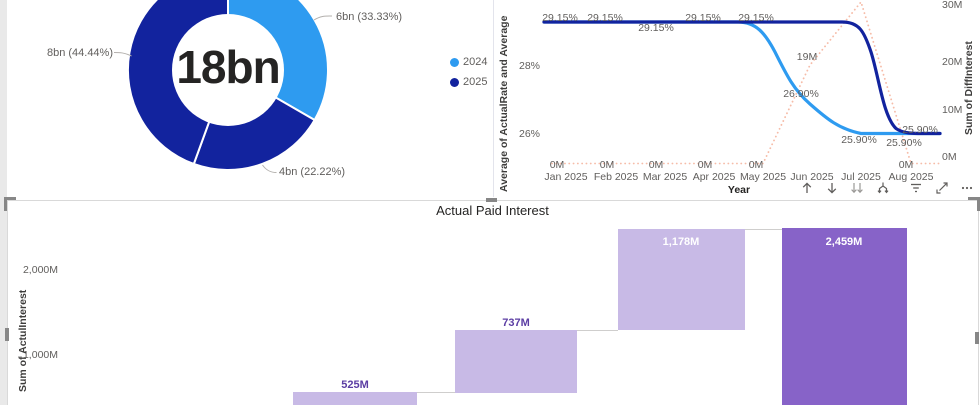 The height and width of the screenshot is (405, 980). Describe the element at coordinates (952, 5) in the screenshot. I see `right-axis-tick-30m: 30M` at that location.